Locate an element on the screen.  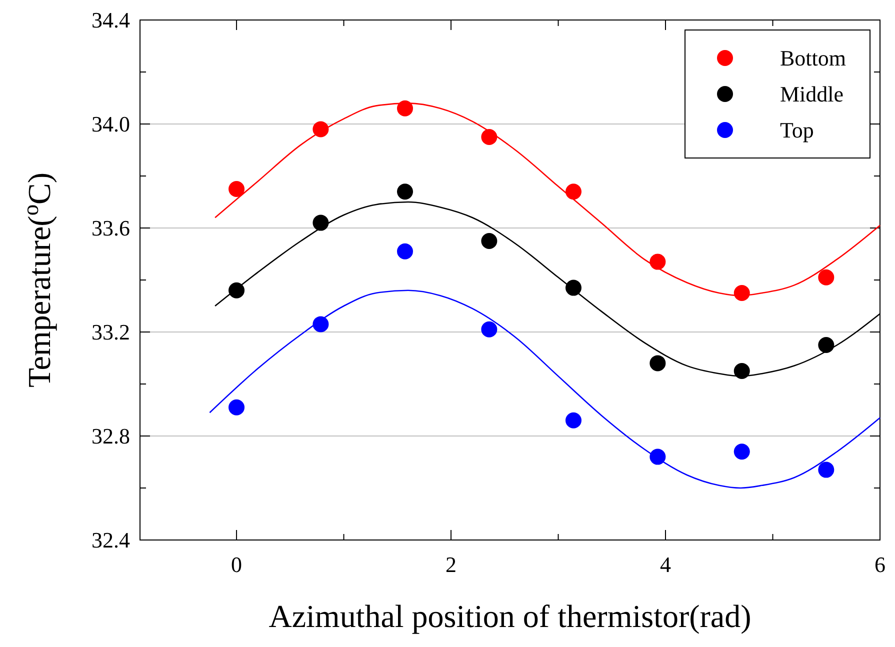
x-tick-label: 2 is located at coordinates (451, 564).